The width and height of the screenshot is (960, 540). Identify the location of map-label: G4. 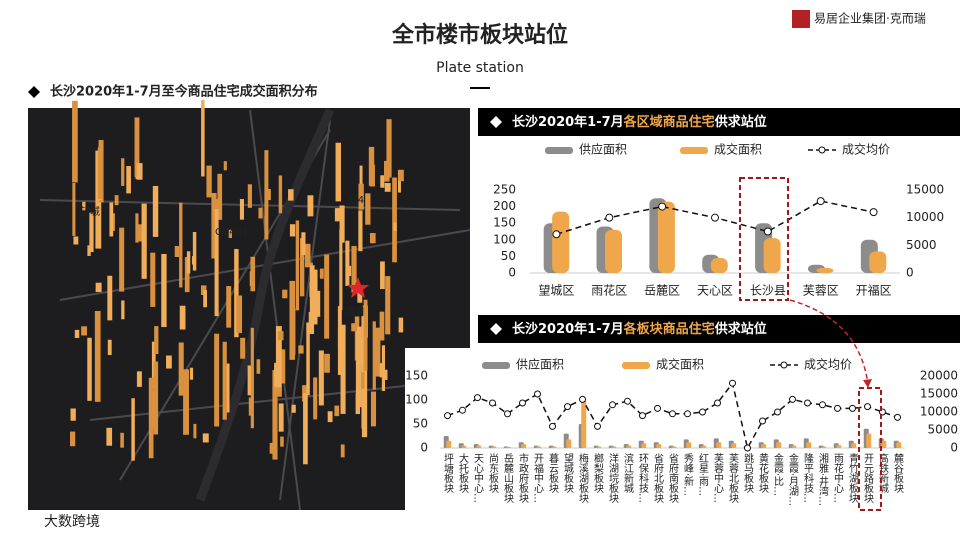
(357, 200).